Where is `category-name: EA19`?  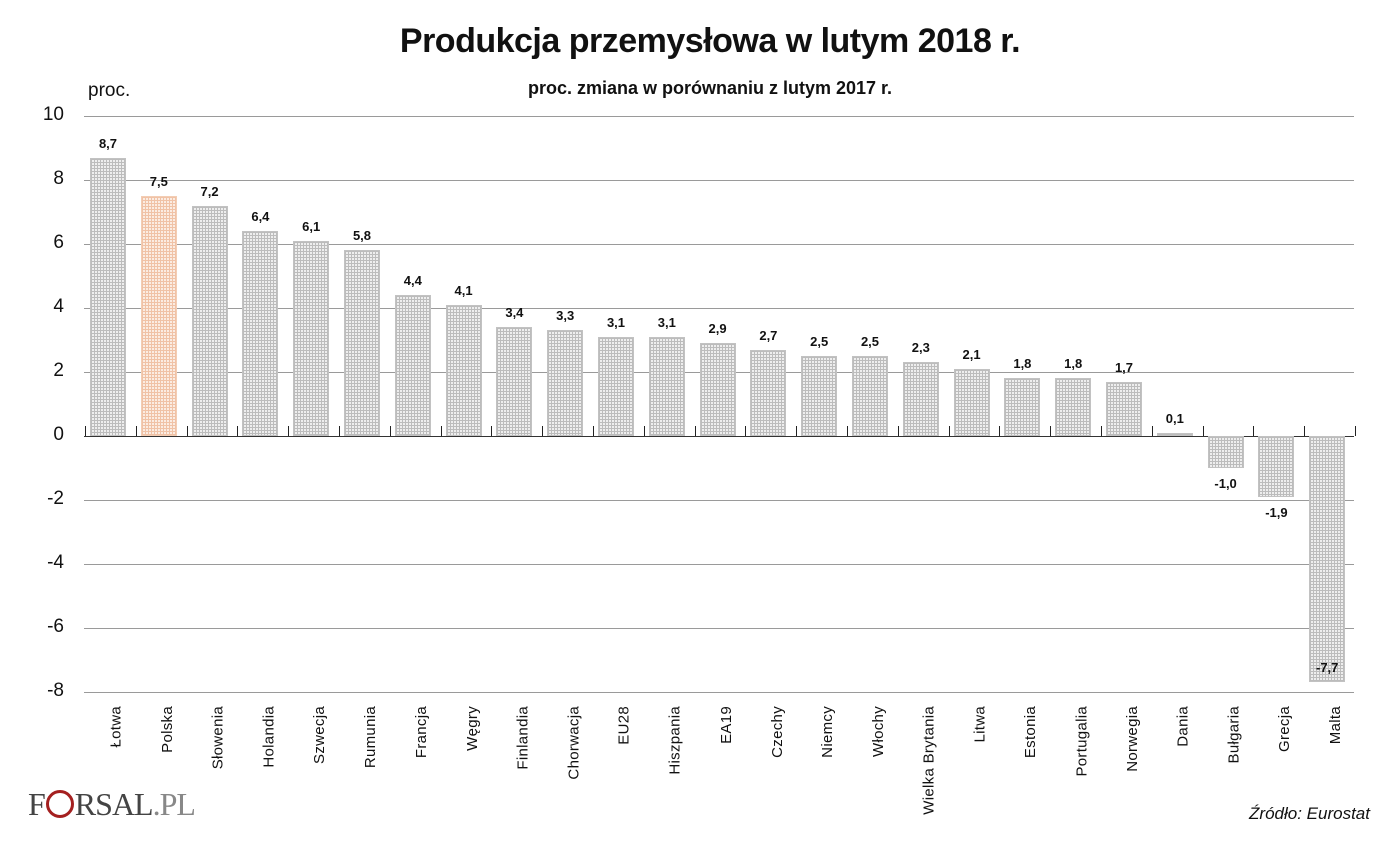 category-name: EA19 is located at coordinates (726, 725).